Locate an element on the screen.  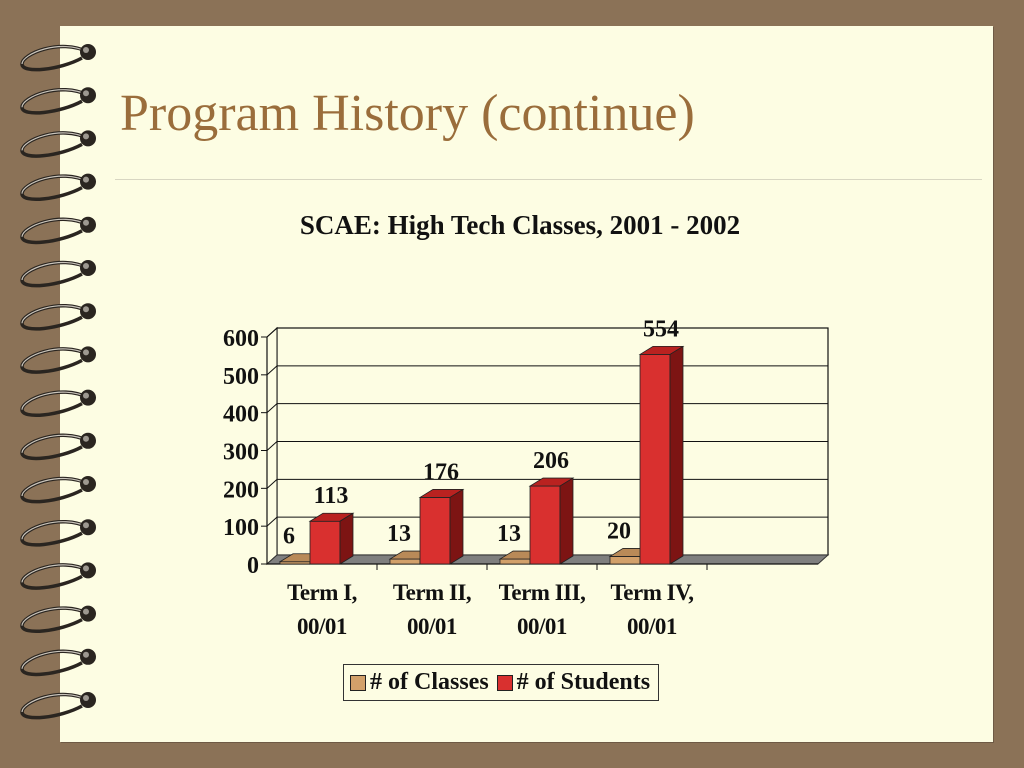
chart-legend: # of Classes # of Students is located at coordinates (501, 682).